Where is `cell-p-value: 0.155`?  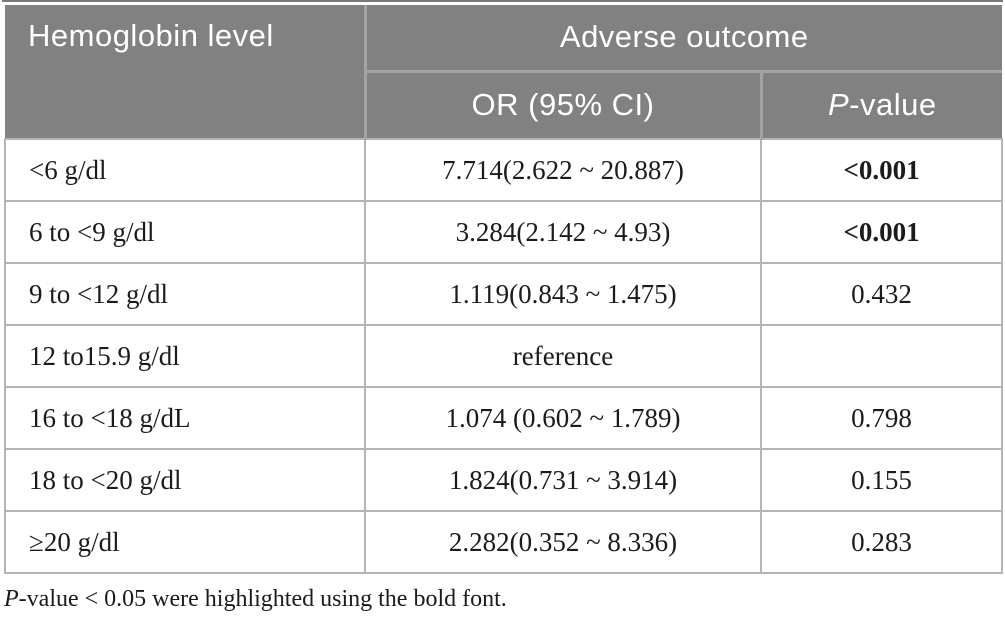 cell-p-value: 0.155 is located at coordinates (881, 480).